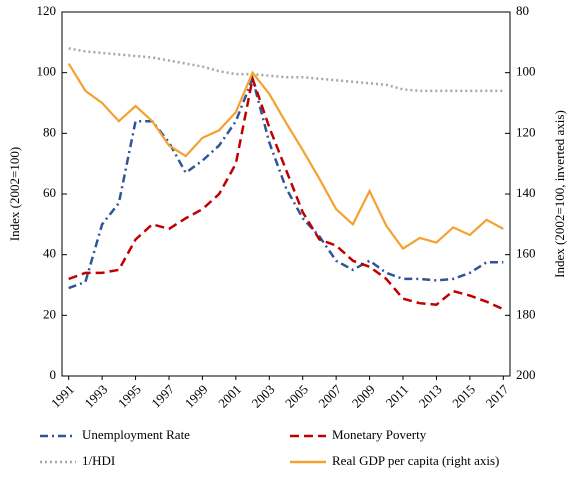 The width and height of the screenshot is (574, 477). I want to click on x-tick-label: 2003, so click(263, 396).